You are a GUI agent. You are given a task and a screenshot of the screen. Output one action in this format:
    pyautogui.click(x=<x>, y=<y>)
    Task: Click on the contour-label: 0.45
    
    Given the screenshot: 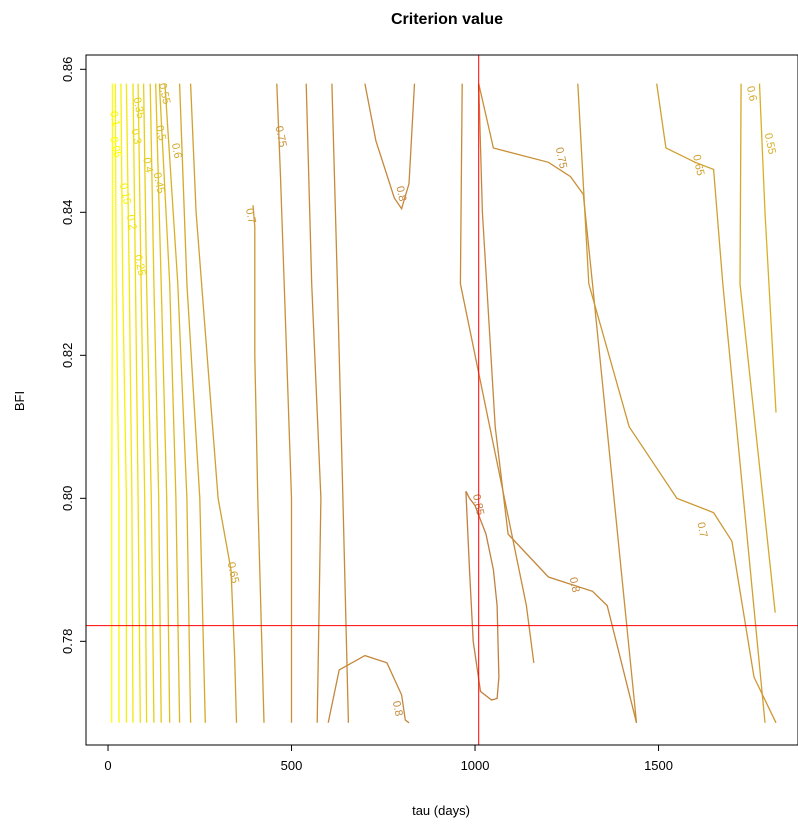 What is the action you would take?
    pyautogui.click(x=159, y=182)
    